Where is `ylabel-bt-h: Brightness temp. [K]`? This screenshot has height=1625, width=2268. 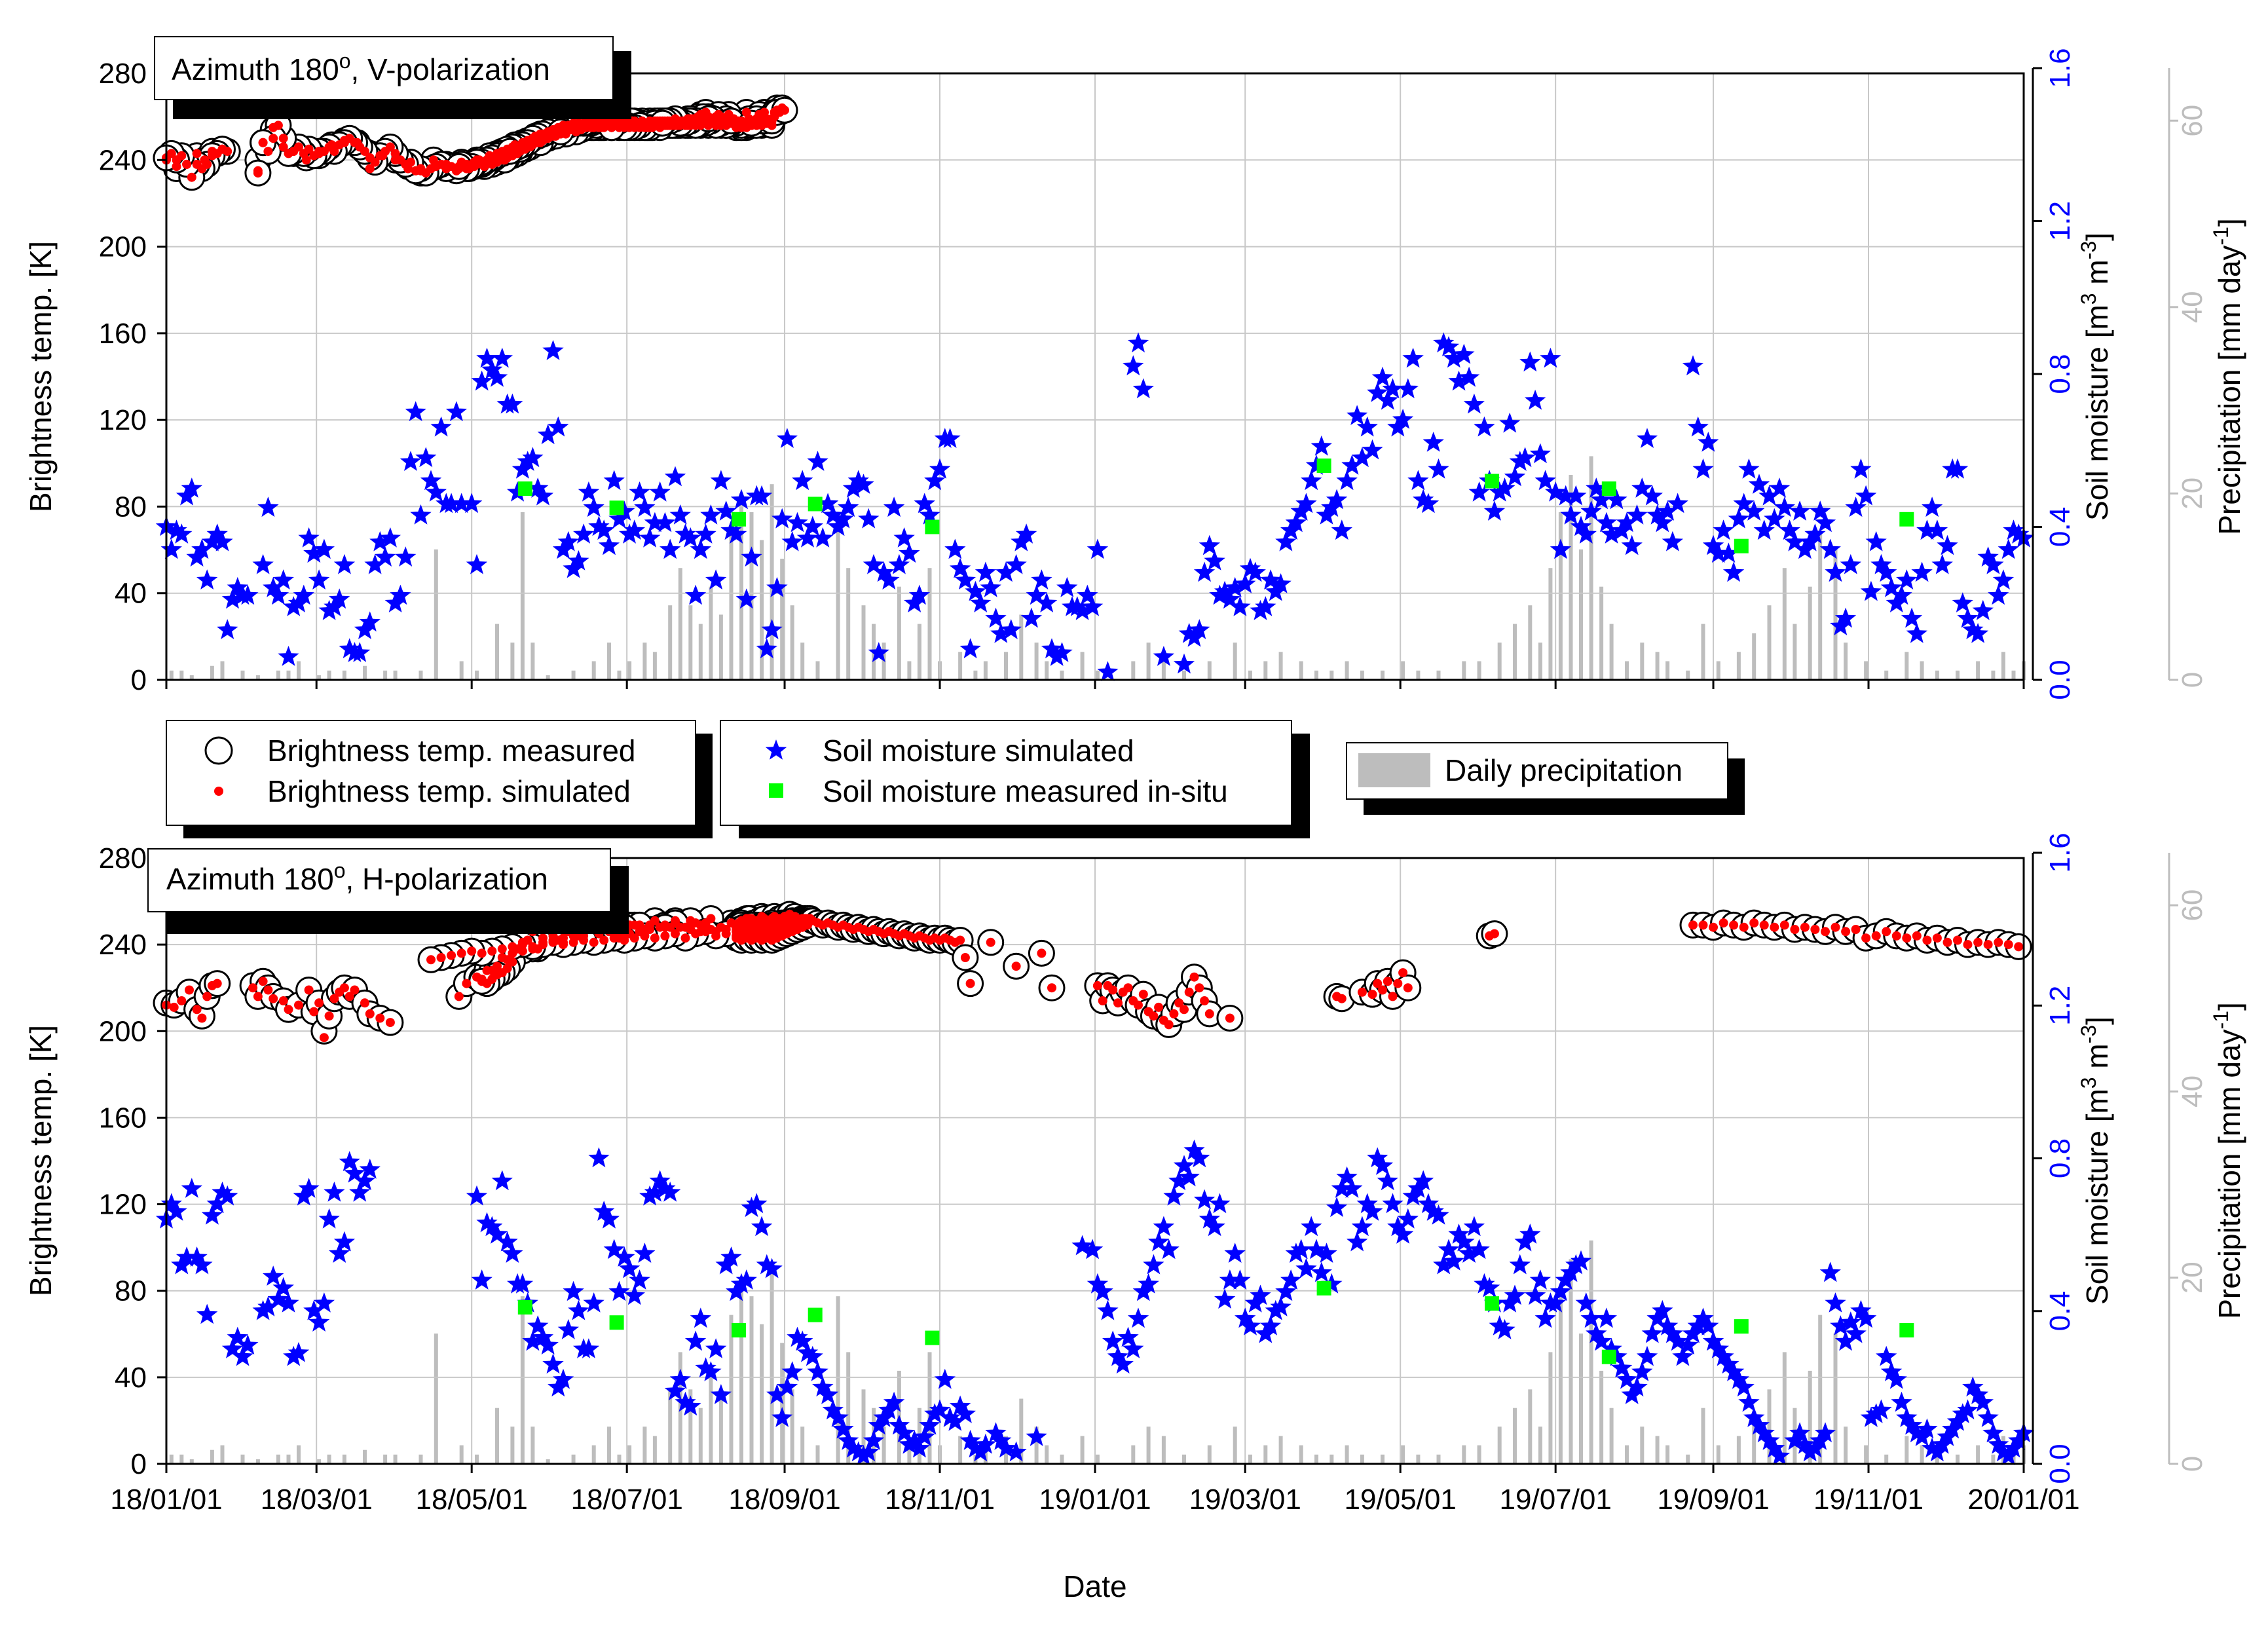
ylabel-bt-h: Brightness temp. [K] is located at coordinates (41, 1160).